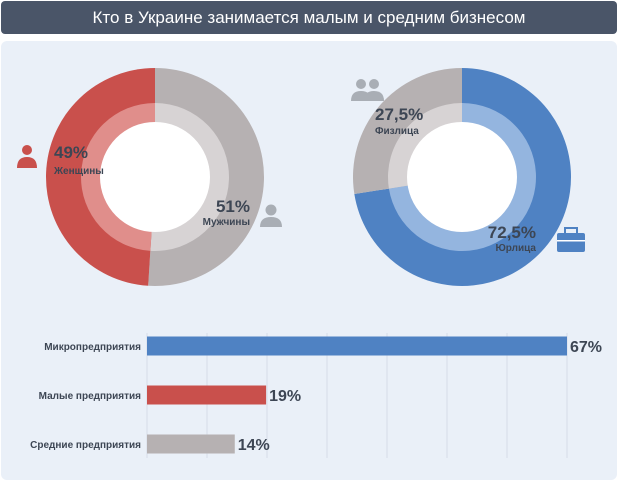 The height and width of the screenshot is (482, 619). Describe the element at coordinates (92, 347) in the screenshot. I see `bar-category-label: Микропредприятия` at that location.